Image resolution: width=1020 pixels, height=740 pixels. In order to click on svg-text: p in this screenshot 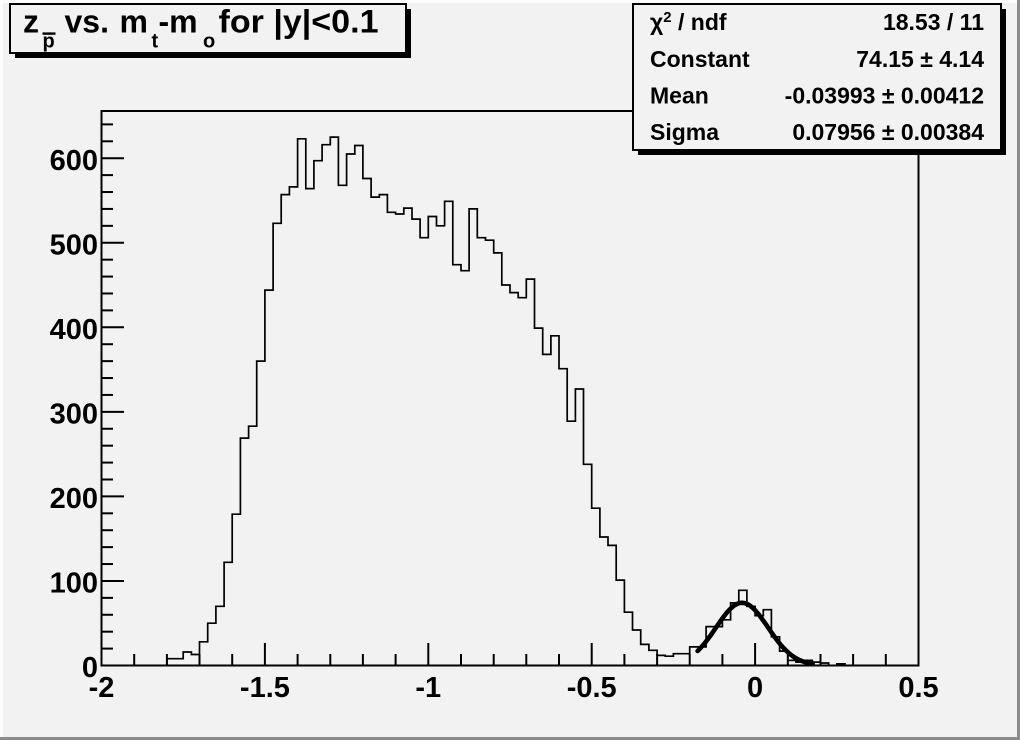, I will do `click(49, 42)`.